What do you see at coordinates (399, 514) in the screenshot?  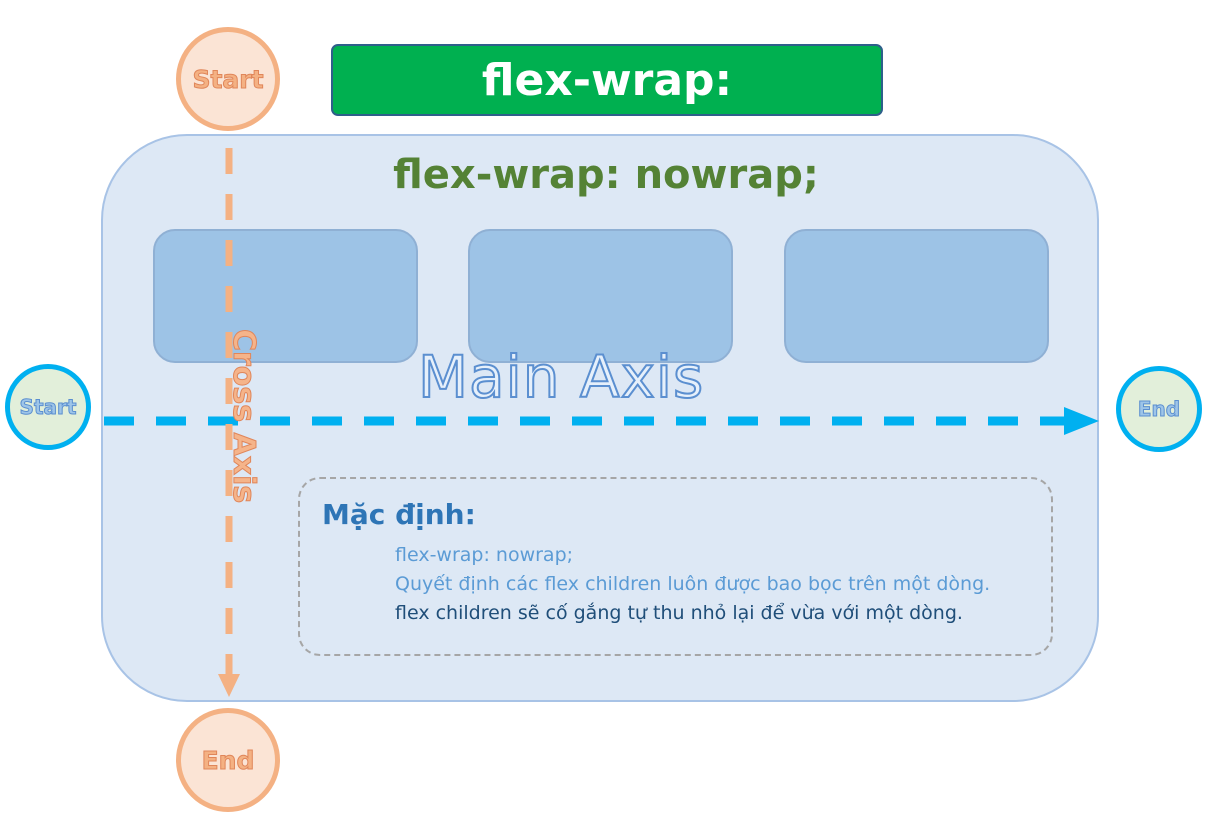 I see `note-heading: Mặc định:` at bounding box center [399, 514].